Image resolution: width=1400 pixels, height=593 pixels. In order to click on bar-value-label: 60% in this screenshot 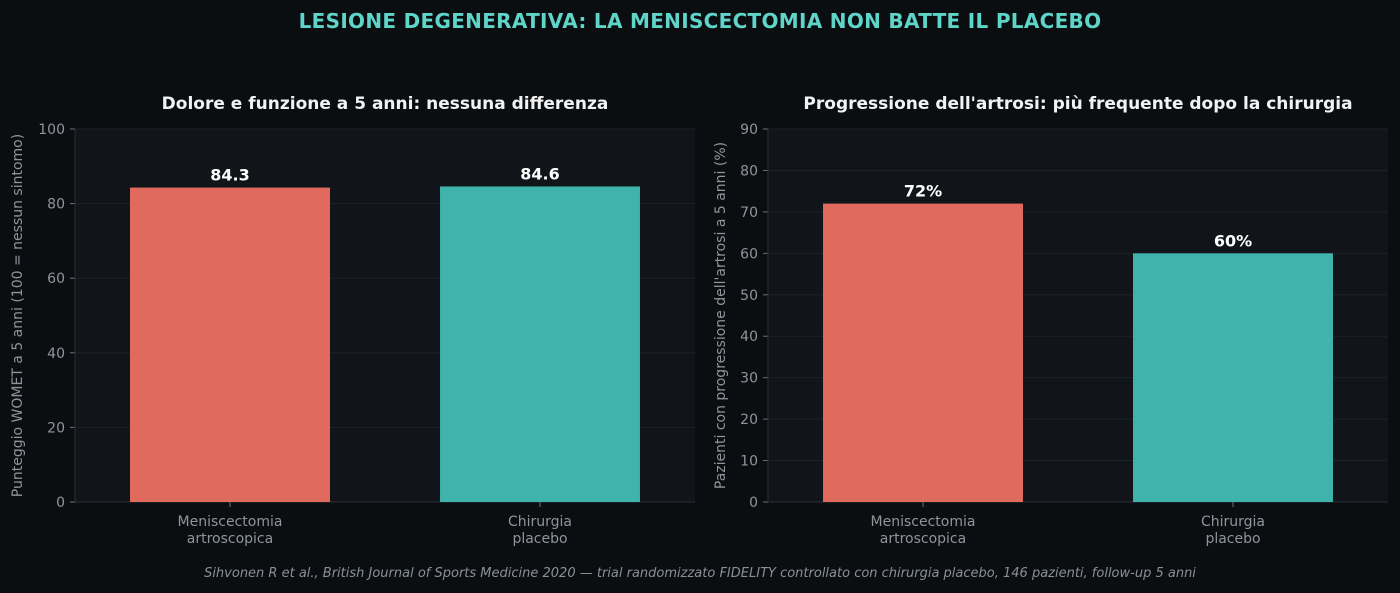, I will do `click(1233, 240)`.